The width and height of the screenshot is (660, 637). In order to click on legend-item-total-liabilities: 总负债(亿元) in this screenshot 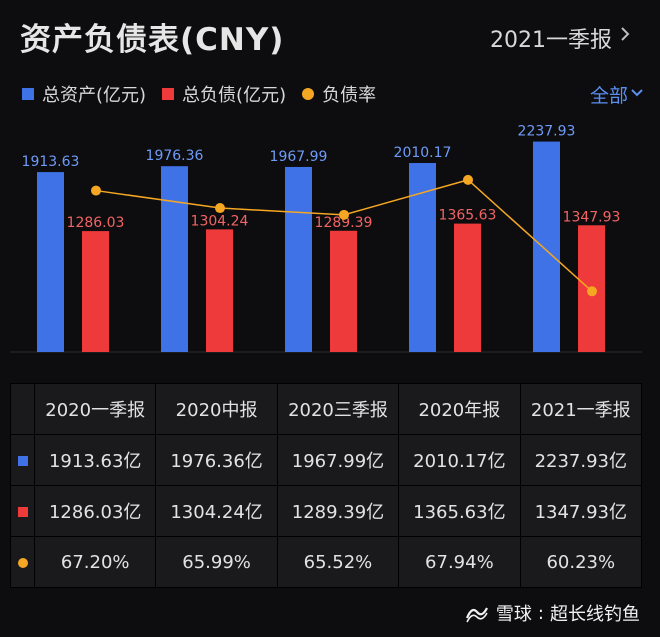, I will do `click(224, 94)`.